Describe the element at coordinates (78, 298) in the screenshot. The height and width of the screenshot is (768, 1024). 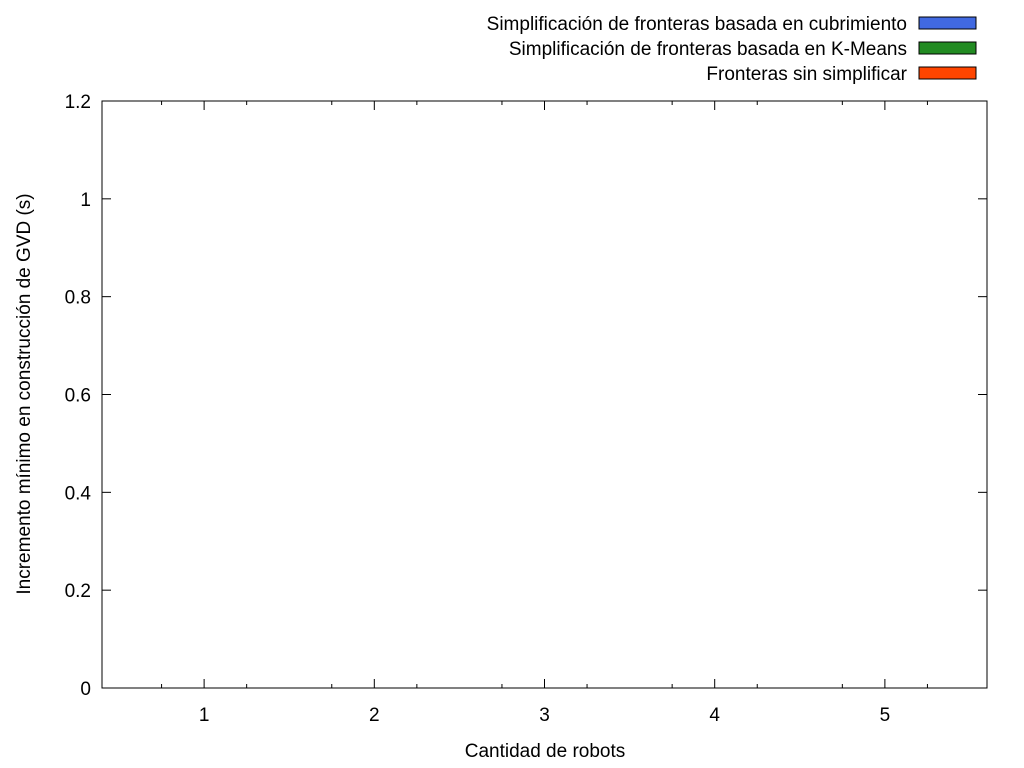
I see `y-tick-label: 0.8` at that location.